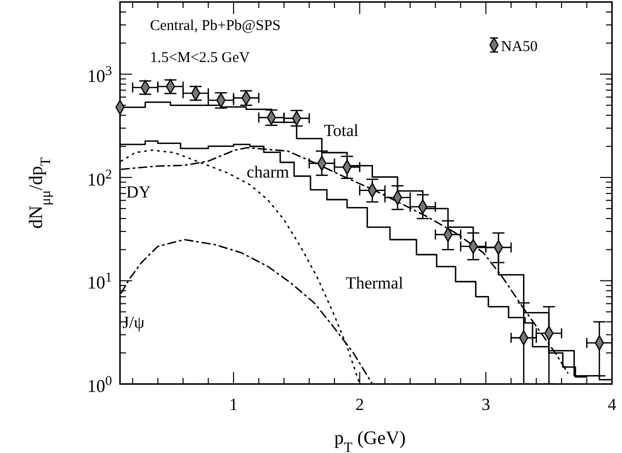 The width and height of the screenshot is (622, 453). Describe the element at coordinates (370, 440) in the screenshot. I see `x-axis-title: p$_{T}$ (GeV)` at that location.